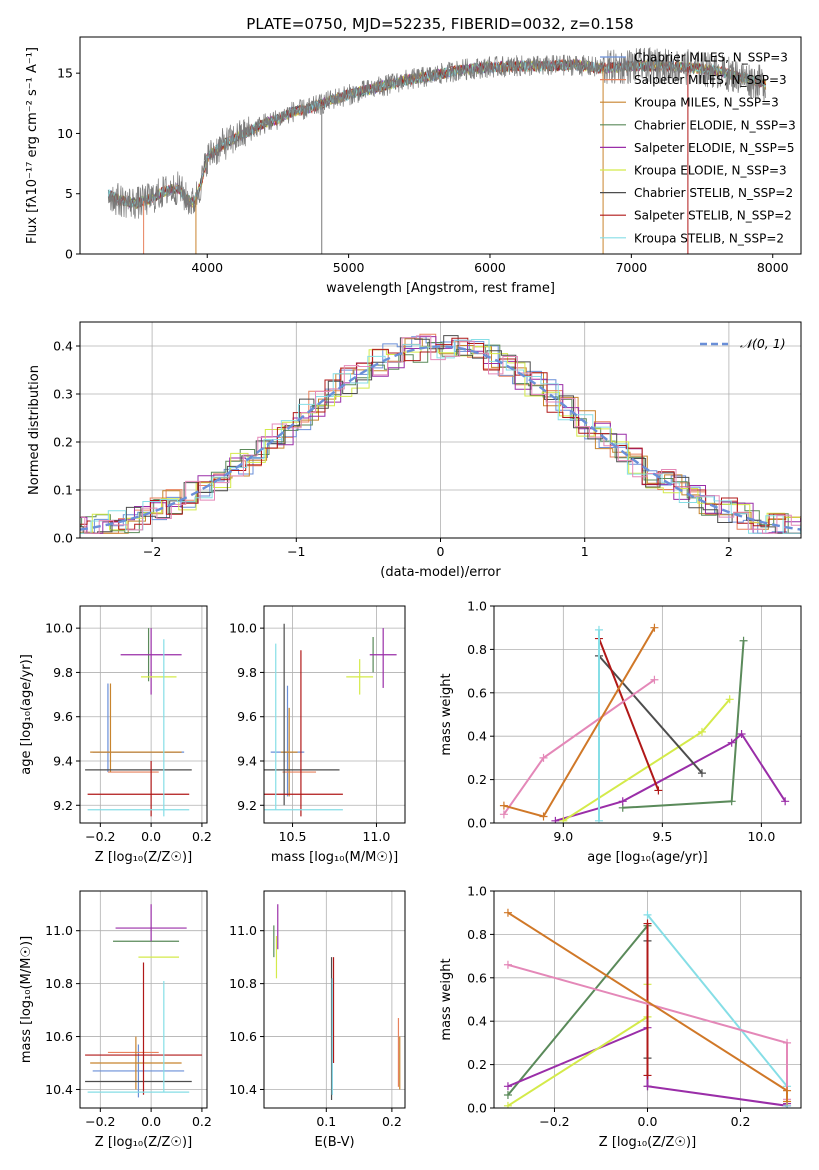  Describe the element at coordinates (477, 649) in the screenshot. I see `y-tick-label: 0.8` at that location.